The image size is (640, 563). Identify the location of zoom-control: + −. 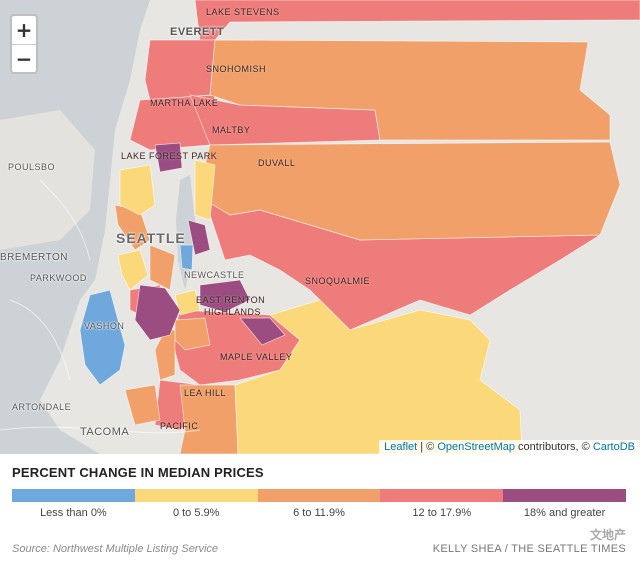
(24, 44).